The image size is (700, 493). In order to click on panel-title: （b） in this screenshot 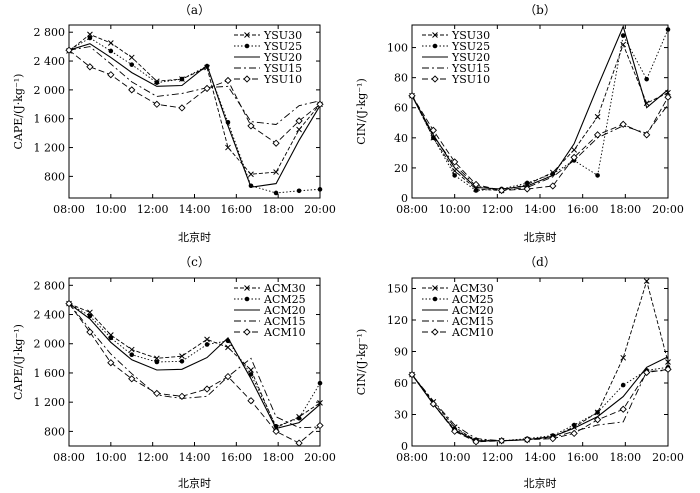, I will do `click(540, 10)`.